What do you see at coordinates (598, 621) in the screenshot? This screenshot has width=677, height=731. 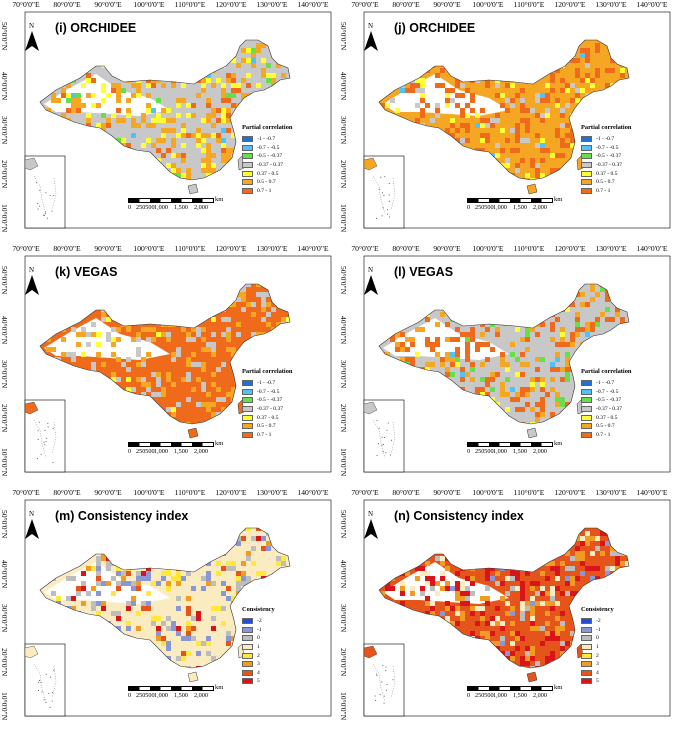 I see `legend-label: -2` at bounding box center [598, 621].